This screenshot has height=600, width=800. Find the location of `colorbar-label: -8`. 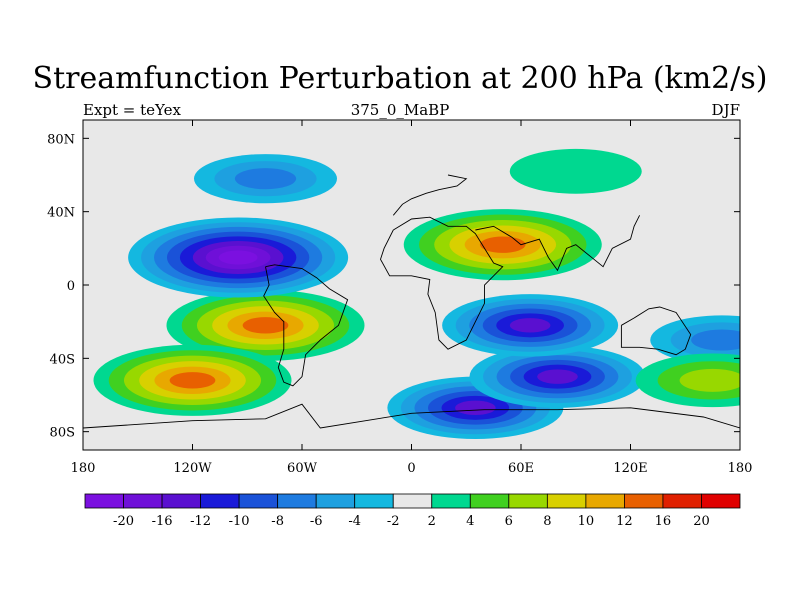

colorbar-label: -8 is located at coordinates (277, 521).